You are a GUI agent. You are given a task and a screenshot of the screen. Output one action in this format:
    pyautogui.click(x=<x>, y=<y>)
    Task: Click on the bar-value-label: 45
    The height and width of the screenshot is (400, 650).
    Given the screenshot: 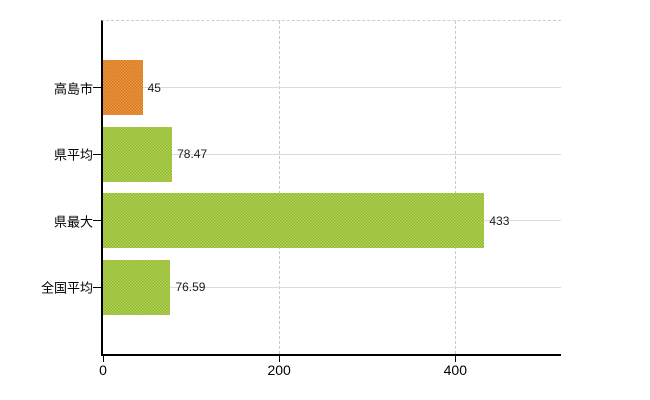 What is the action you would take?
    pyautogui.click(x=154, y=87)
    